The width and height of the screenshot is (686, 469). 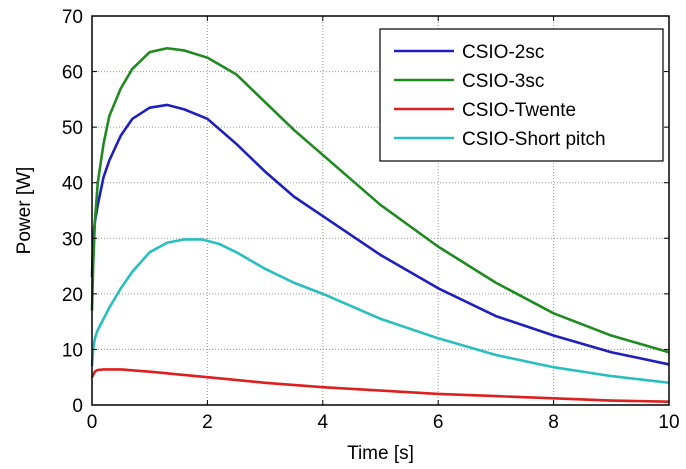 What do you see at coordinates (207, 422) in the screenshot?
I see `x-tick-label: 2` at bounding box center [207, 422].